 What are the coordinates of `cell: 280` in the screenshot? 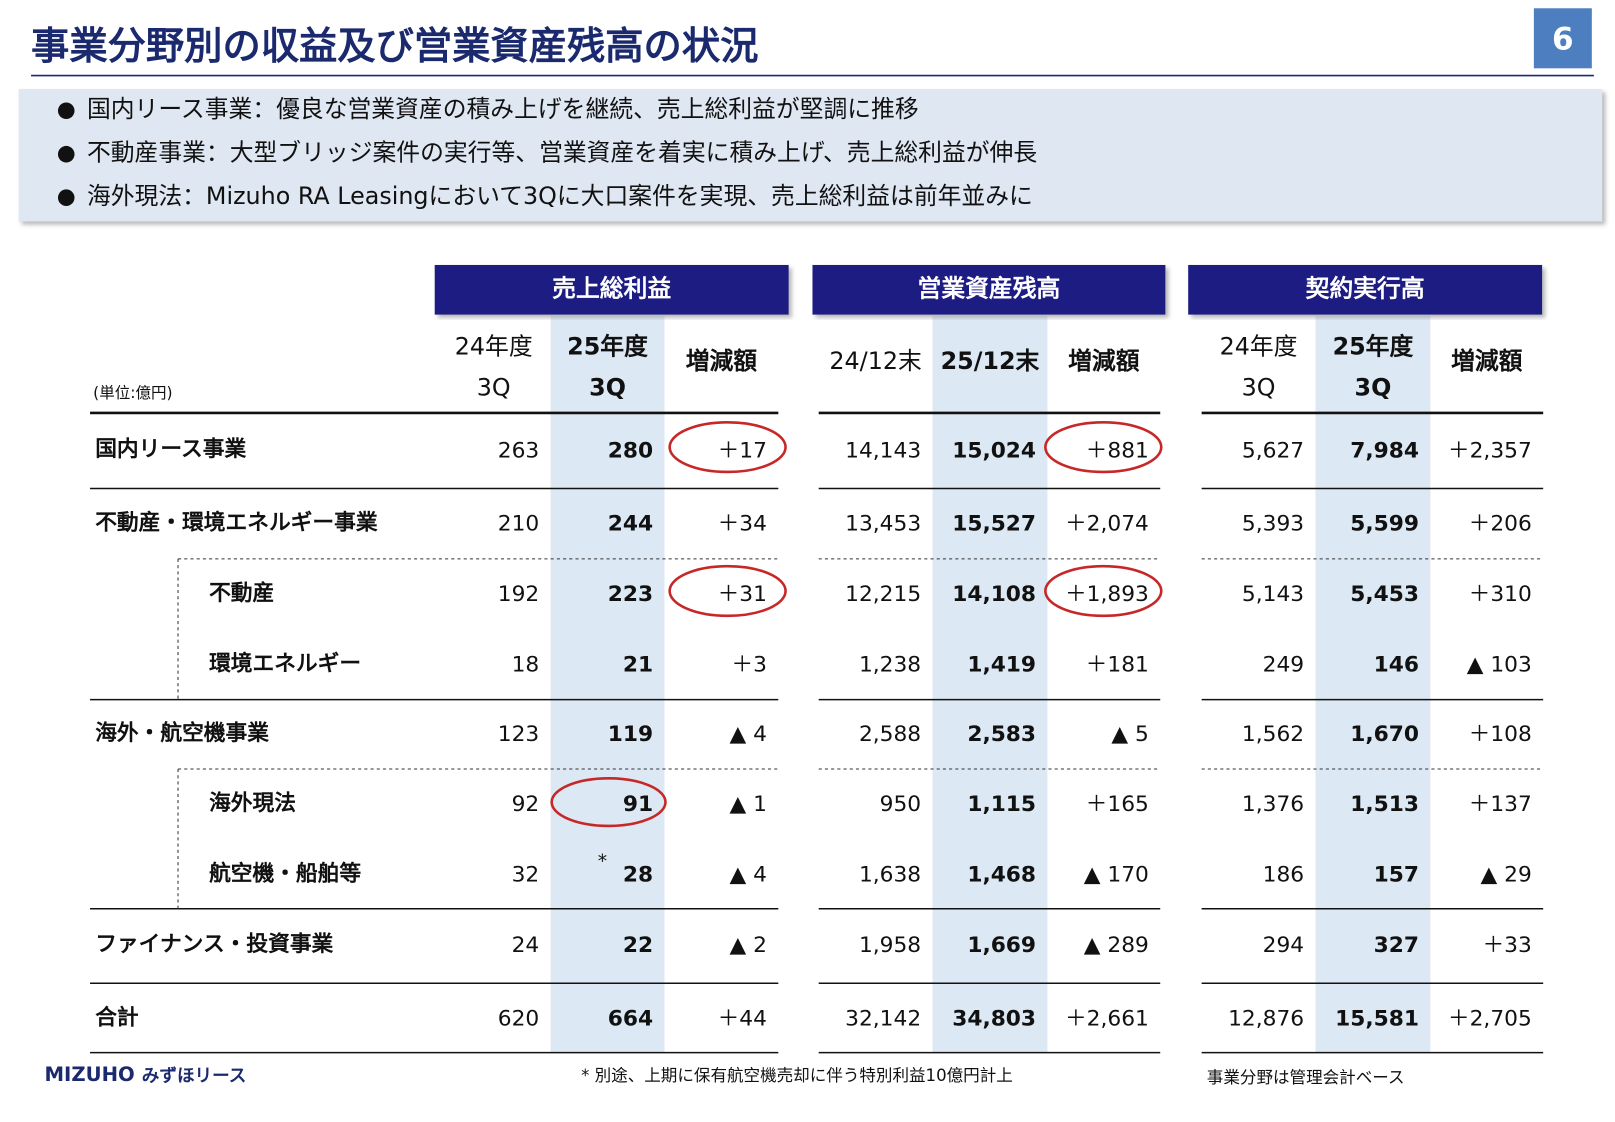 It's located at (630, 450).